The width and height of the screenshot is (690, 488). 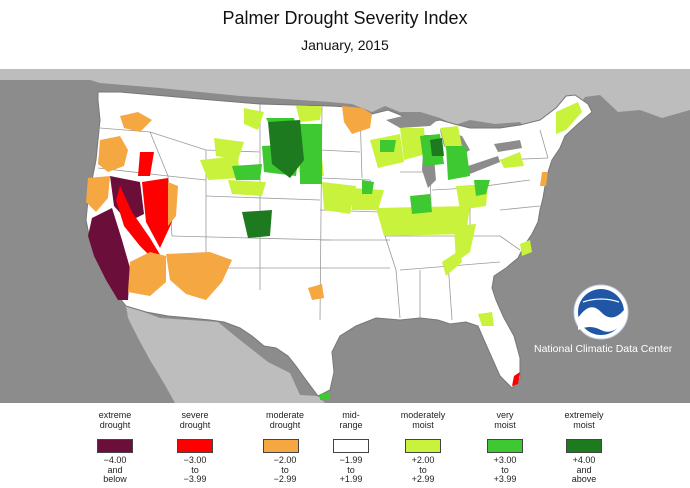 What do you see at coordinates (423, 420) in the screenshot?
I see `legend-category-label: moderately moist` at bounding box center [423, 420].